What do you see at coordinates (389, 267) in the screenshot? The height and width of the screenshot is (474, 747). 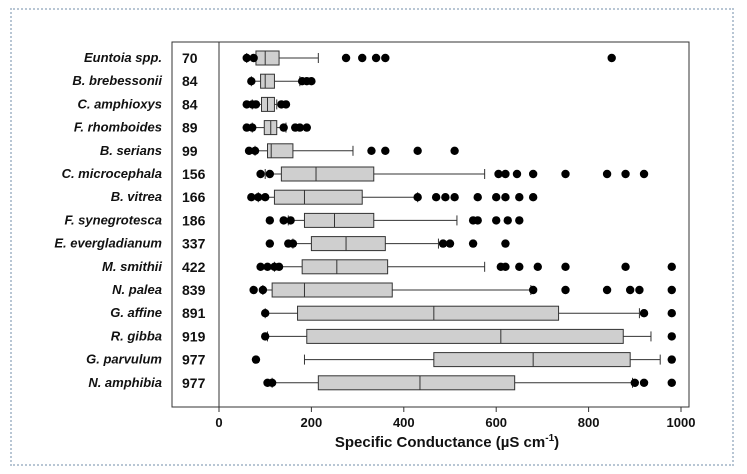 I see `row-9: M. smithii 422` at bounding box center [389, 267].